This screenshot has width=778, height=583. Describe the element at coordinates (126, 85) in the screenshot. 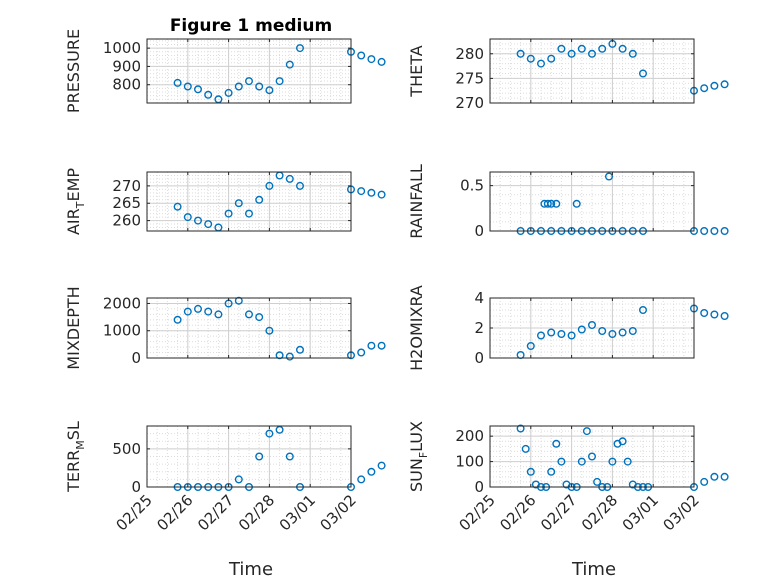

I see `y-tick-label: 800` at that location.